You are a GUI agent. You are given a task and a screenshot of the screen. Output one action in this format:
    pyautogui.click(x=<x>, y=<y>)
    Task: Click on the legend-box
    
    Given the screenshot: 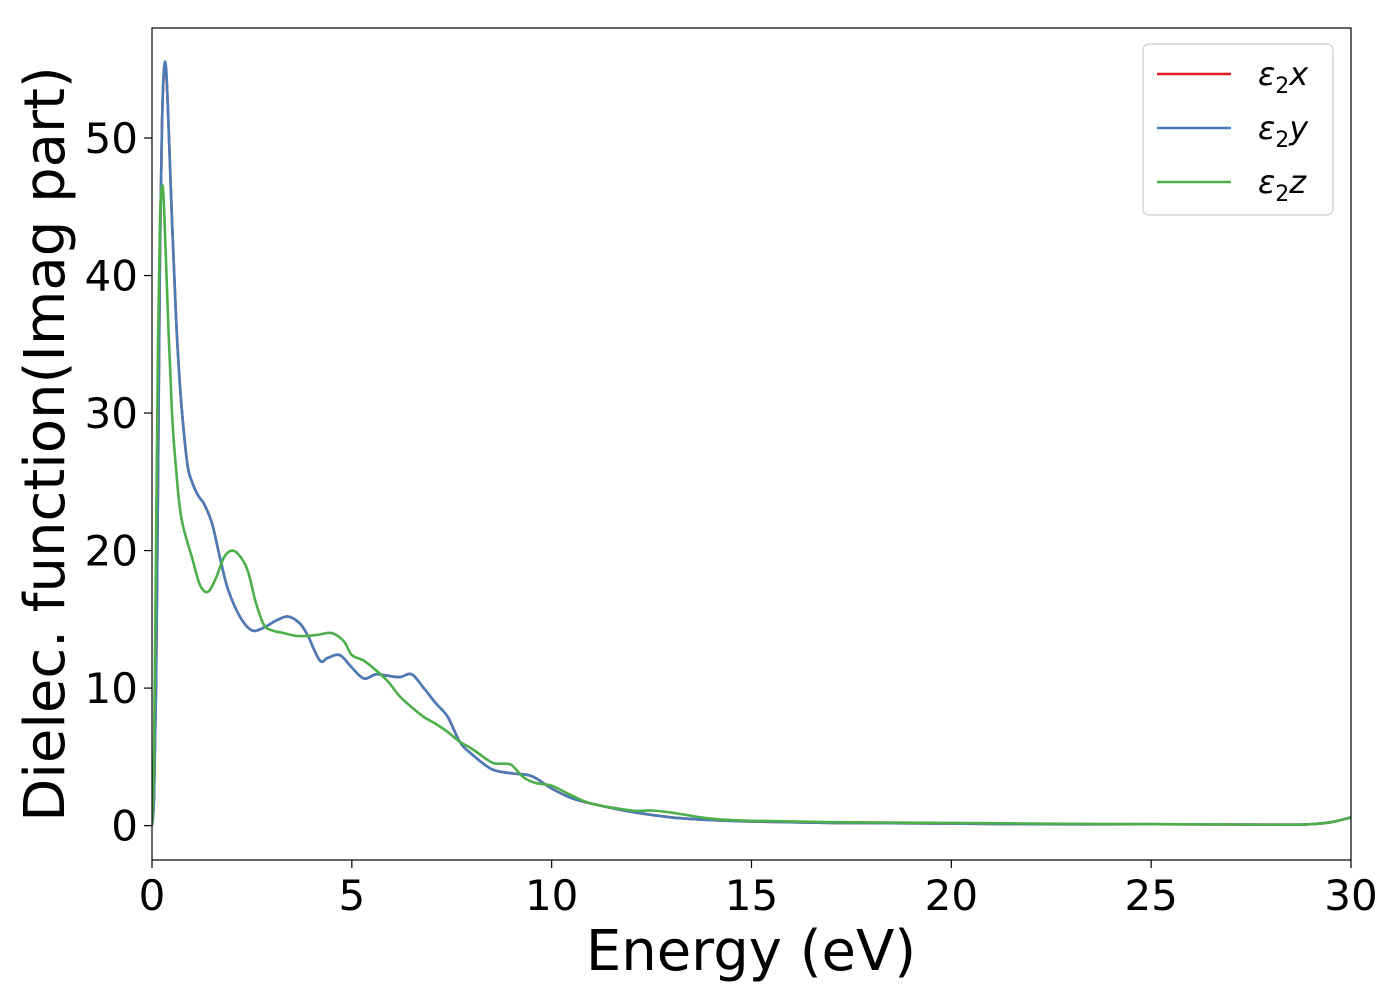 What is the action you would take?
    pyautogui.click(x=1238, y=129)
    